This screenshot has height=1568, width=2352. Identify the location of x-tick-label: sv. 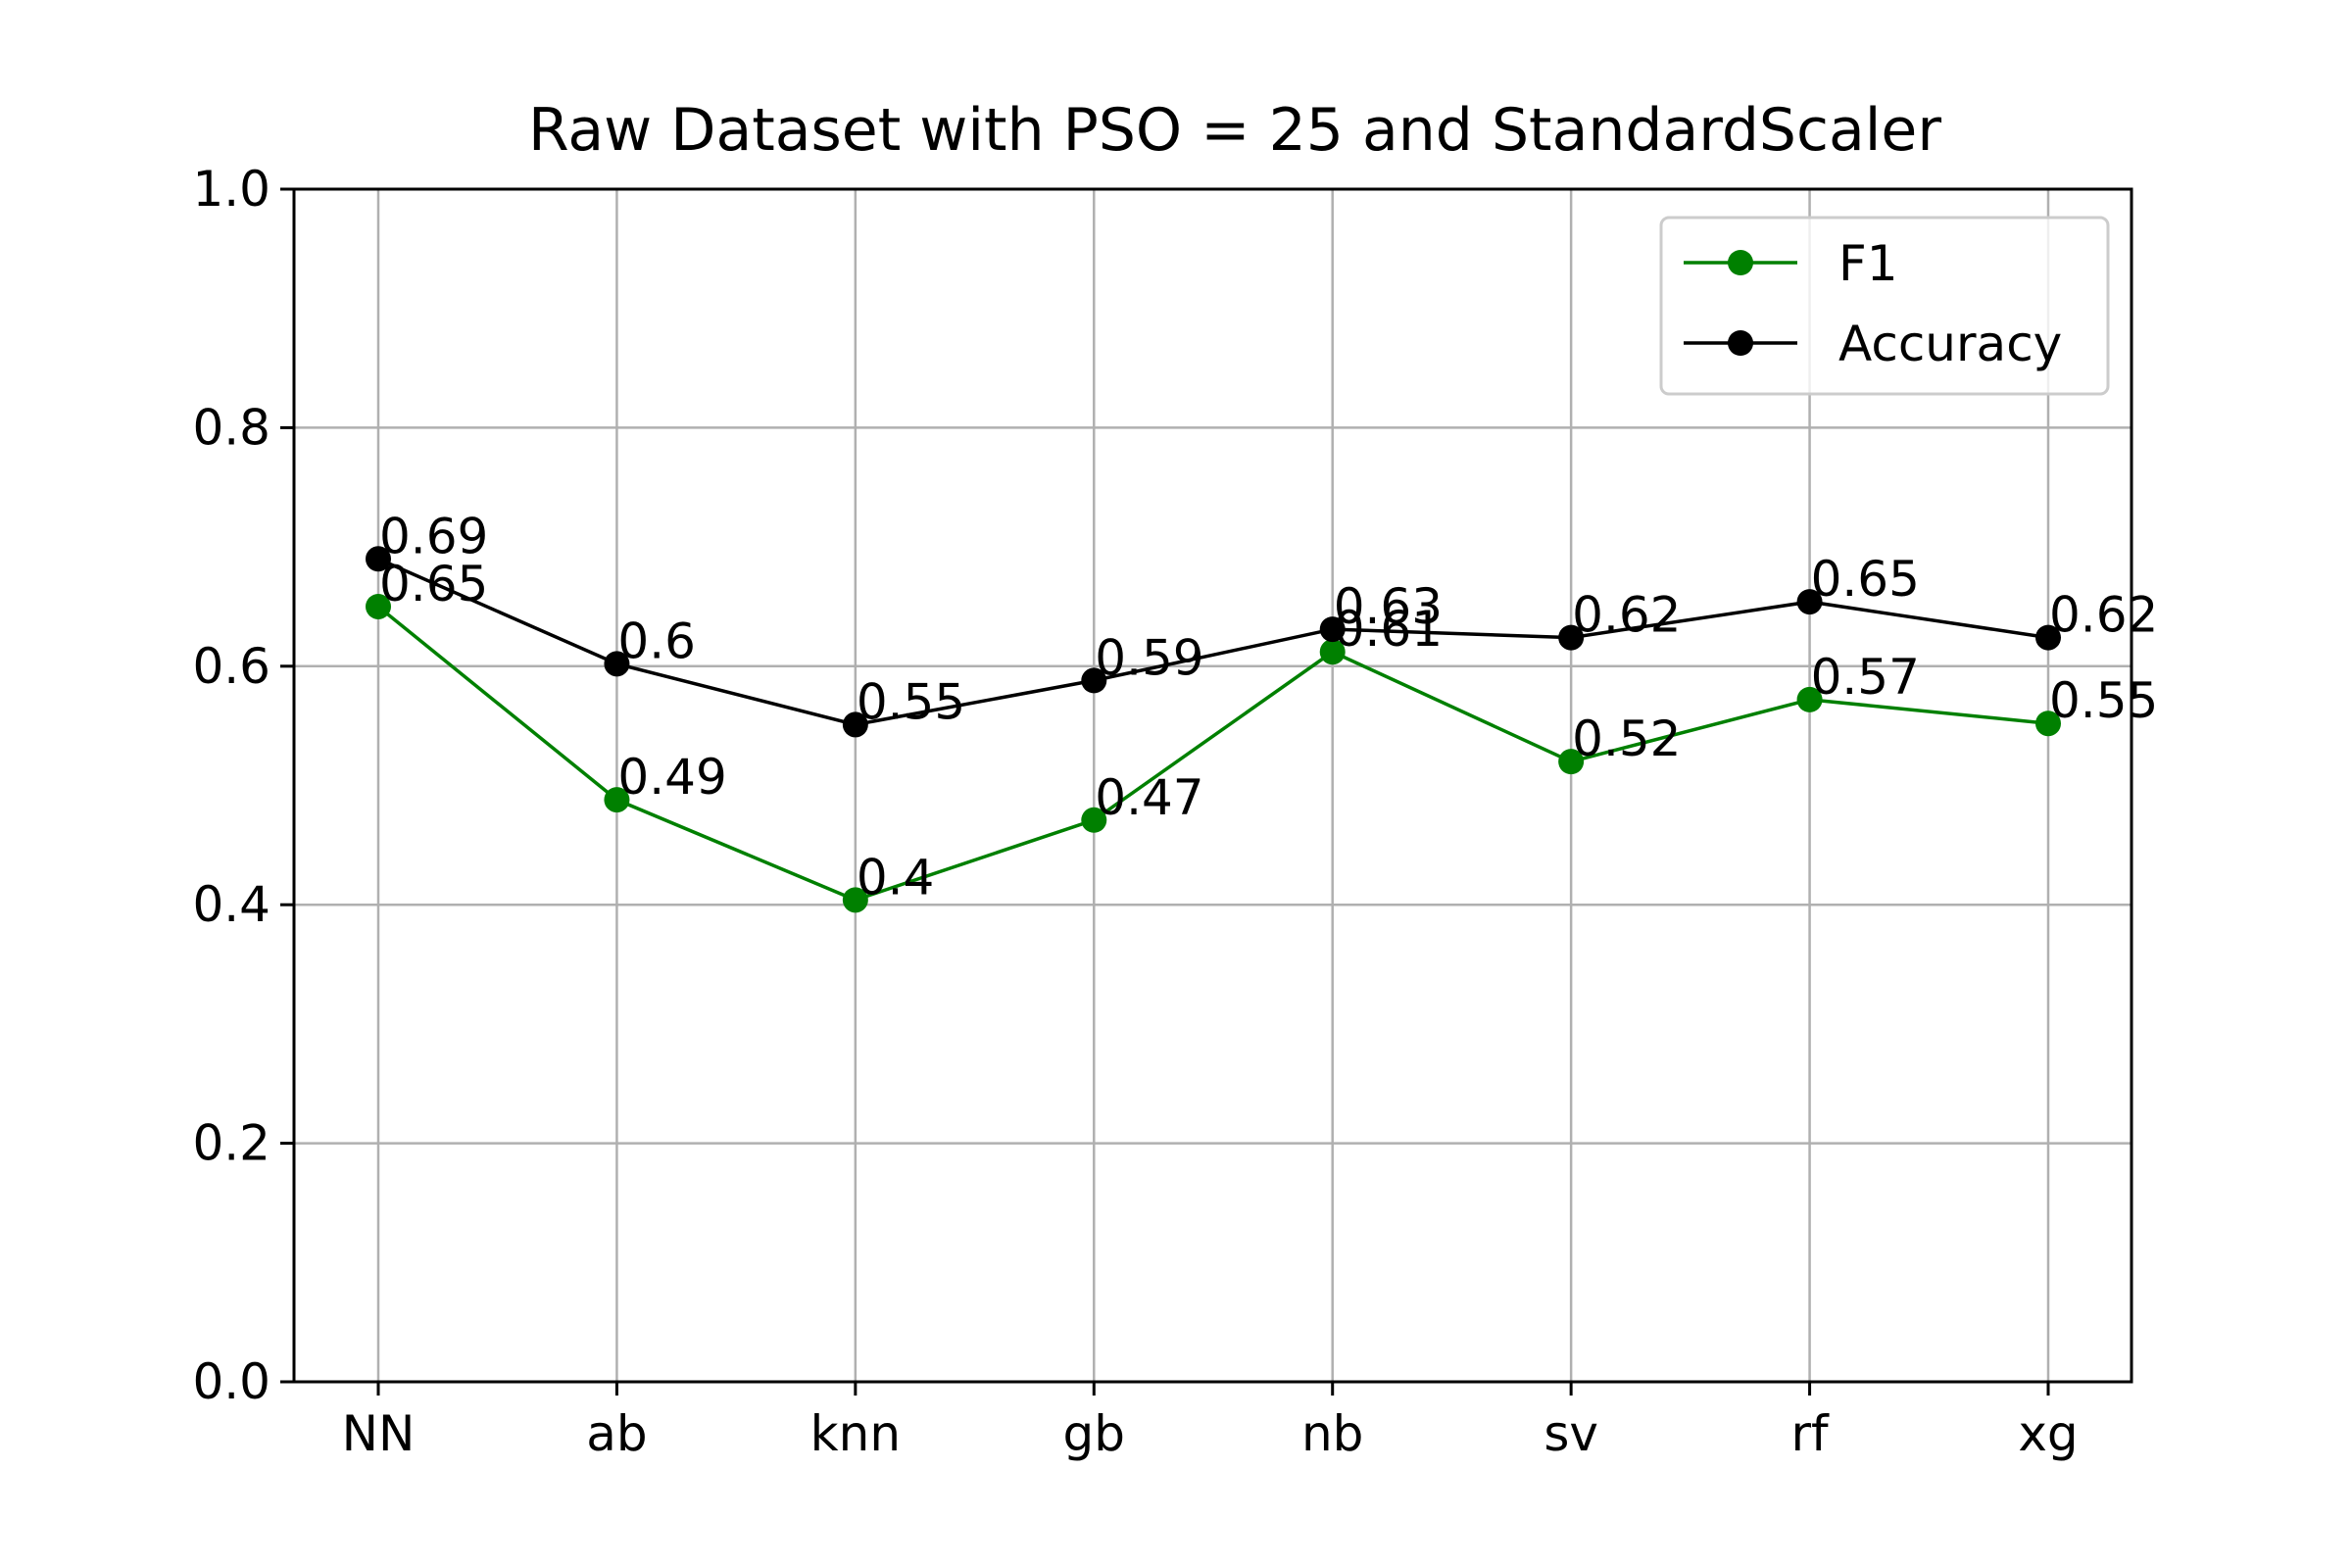
(1571, 1433).